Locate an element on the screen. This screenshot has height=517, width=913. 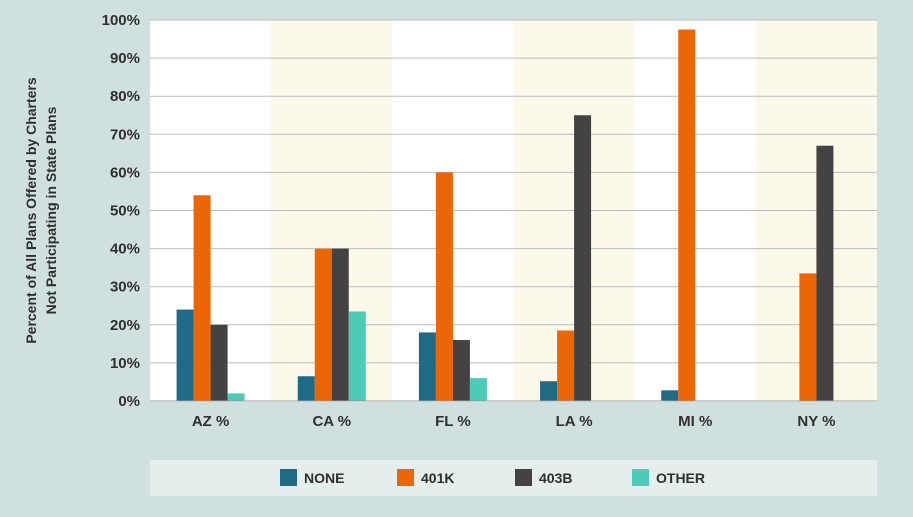
bar-other-az is located at coordinates (236, 397).